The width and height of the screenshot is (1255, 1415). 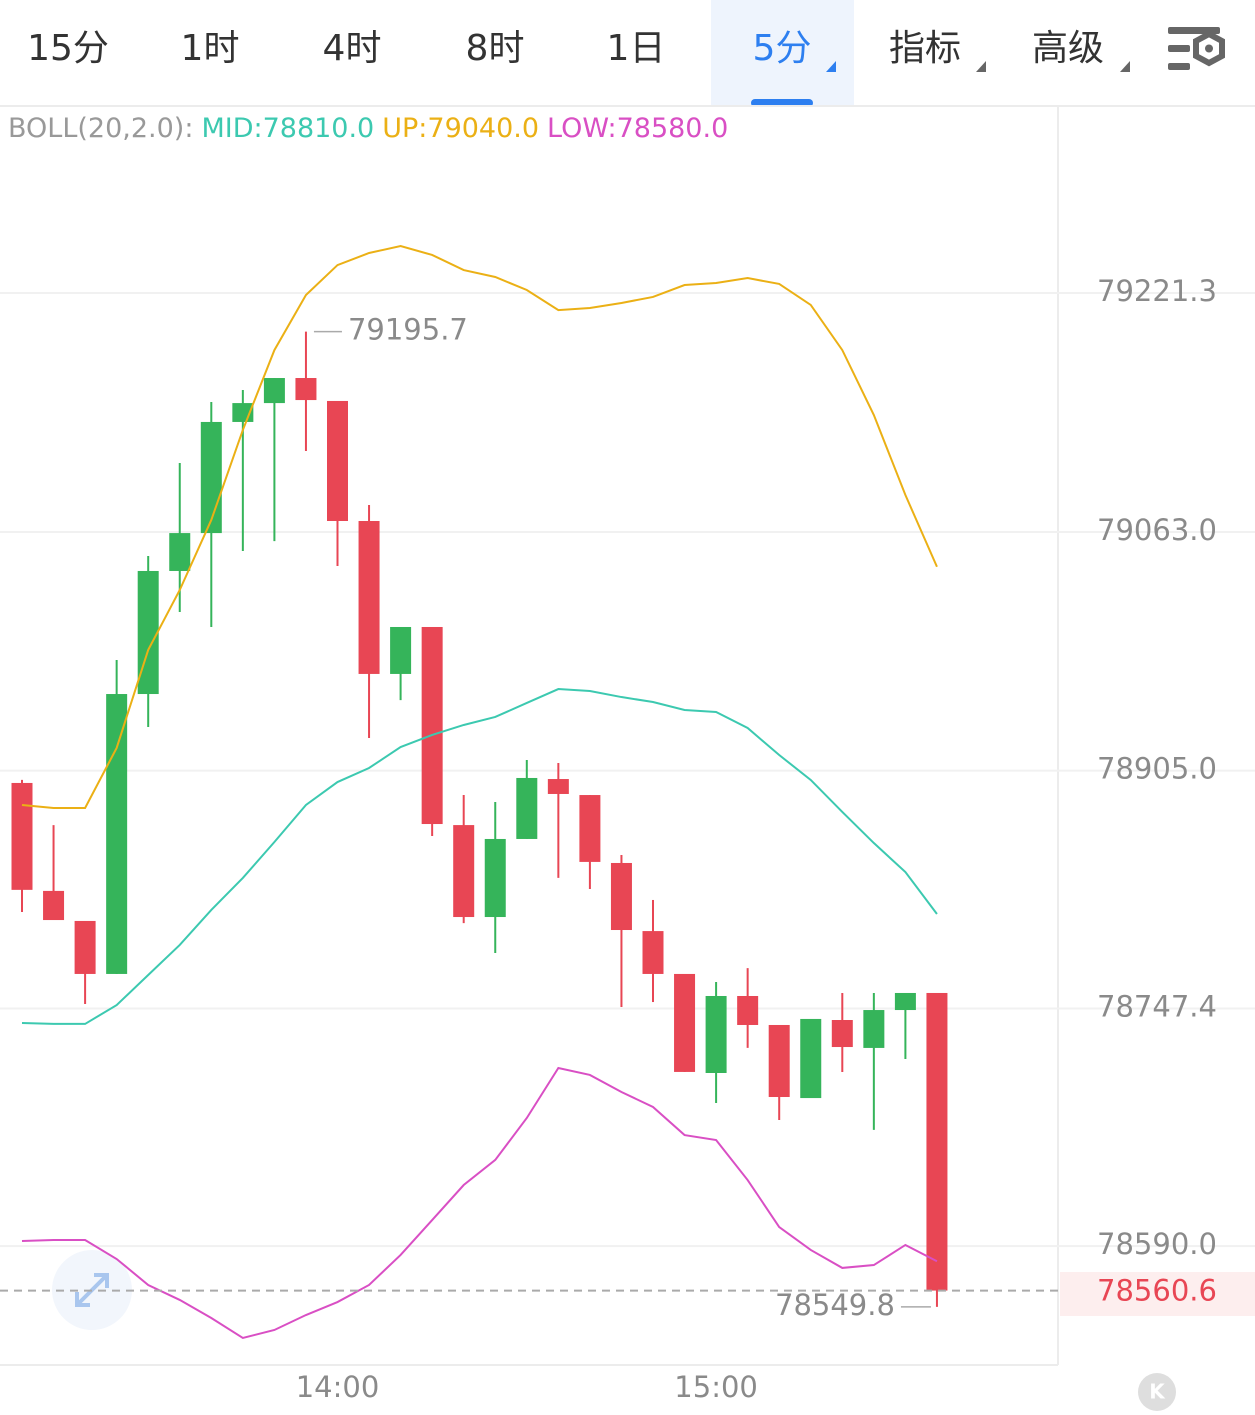 I want to click on tab: 5分, so click(x=782, y=48).